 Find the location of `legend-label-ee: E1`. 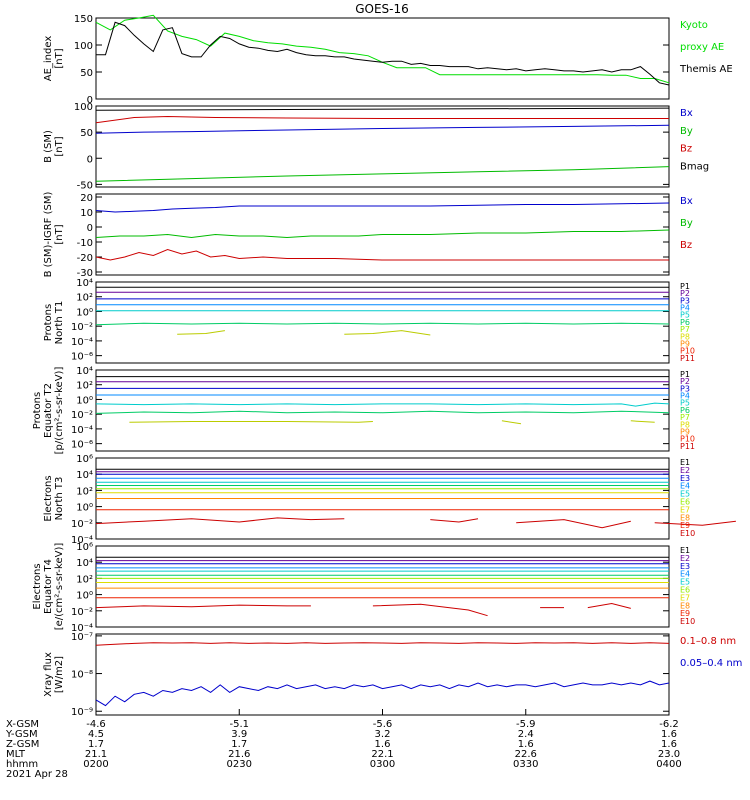

legend-label-ee: E1 is located at coordinates (685, 550).